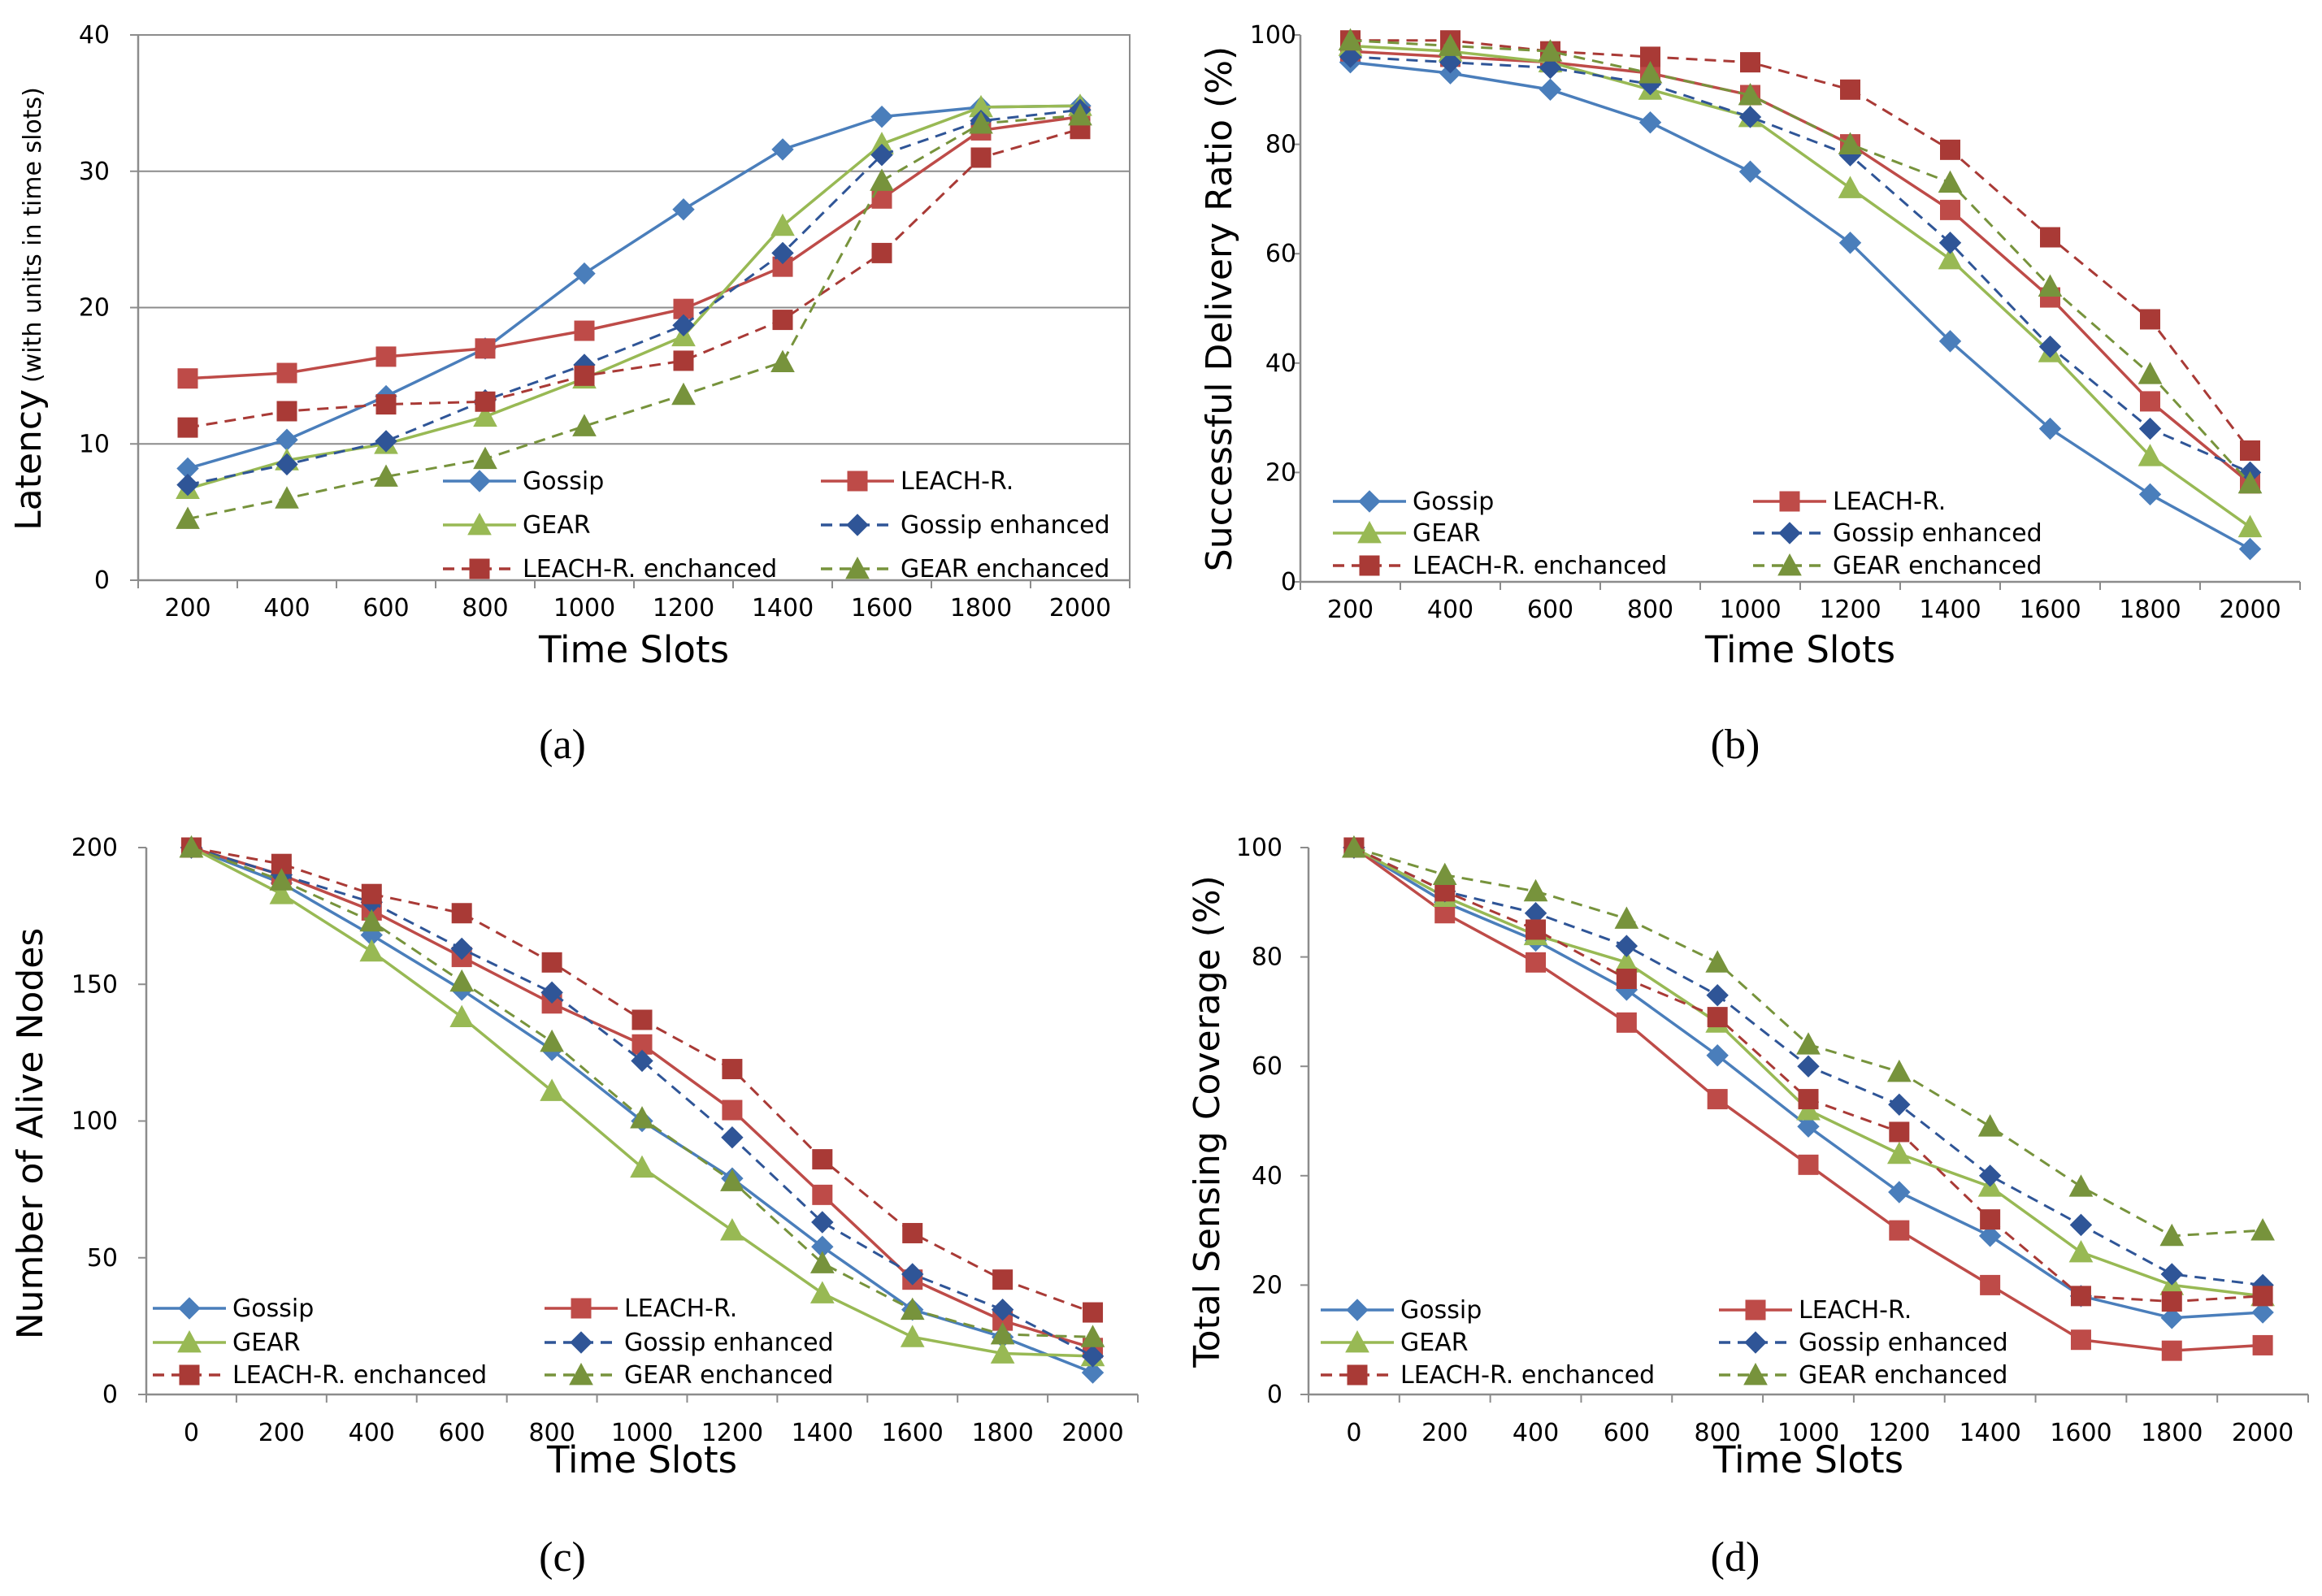 Image resolution: width=2322 pixels, height=1596 pixels. I want to click on y-tick-label: 10, so click(95, 444).